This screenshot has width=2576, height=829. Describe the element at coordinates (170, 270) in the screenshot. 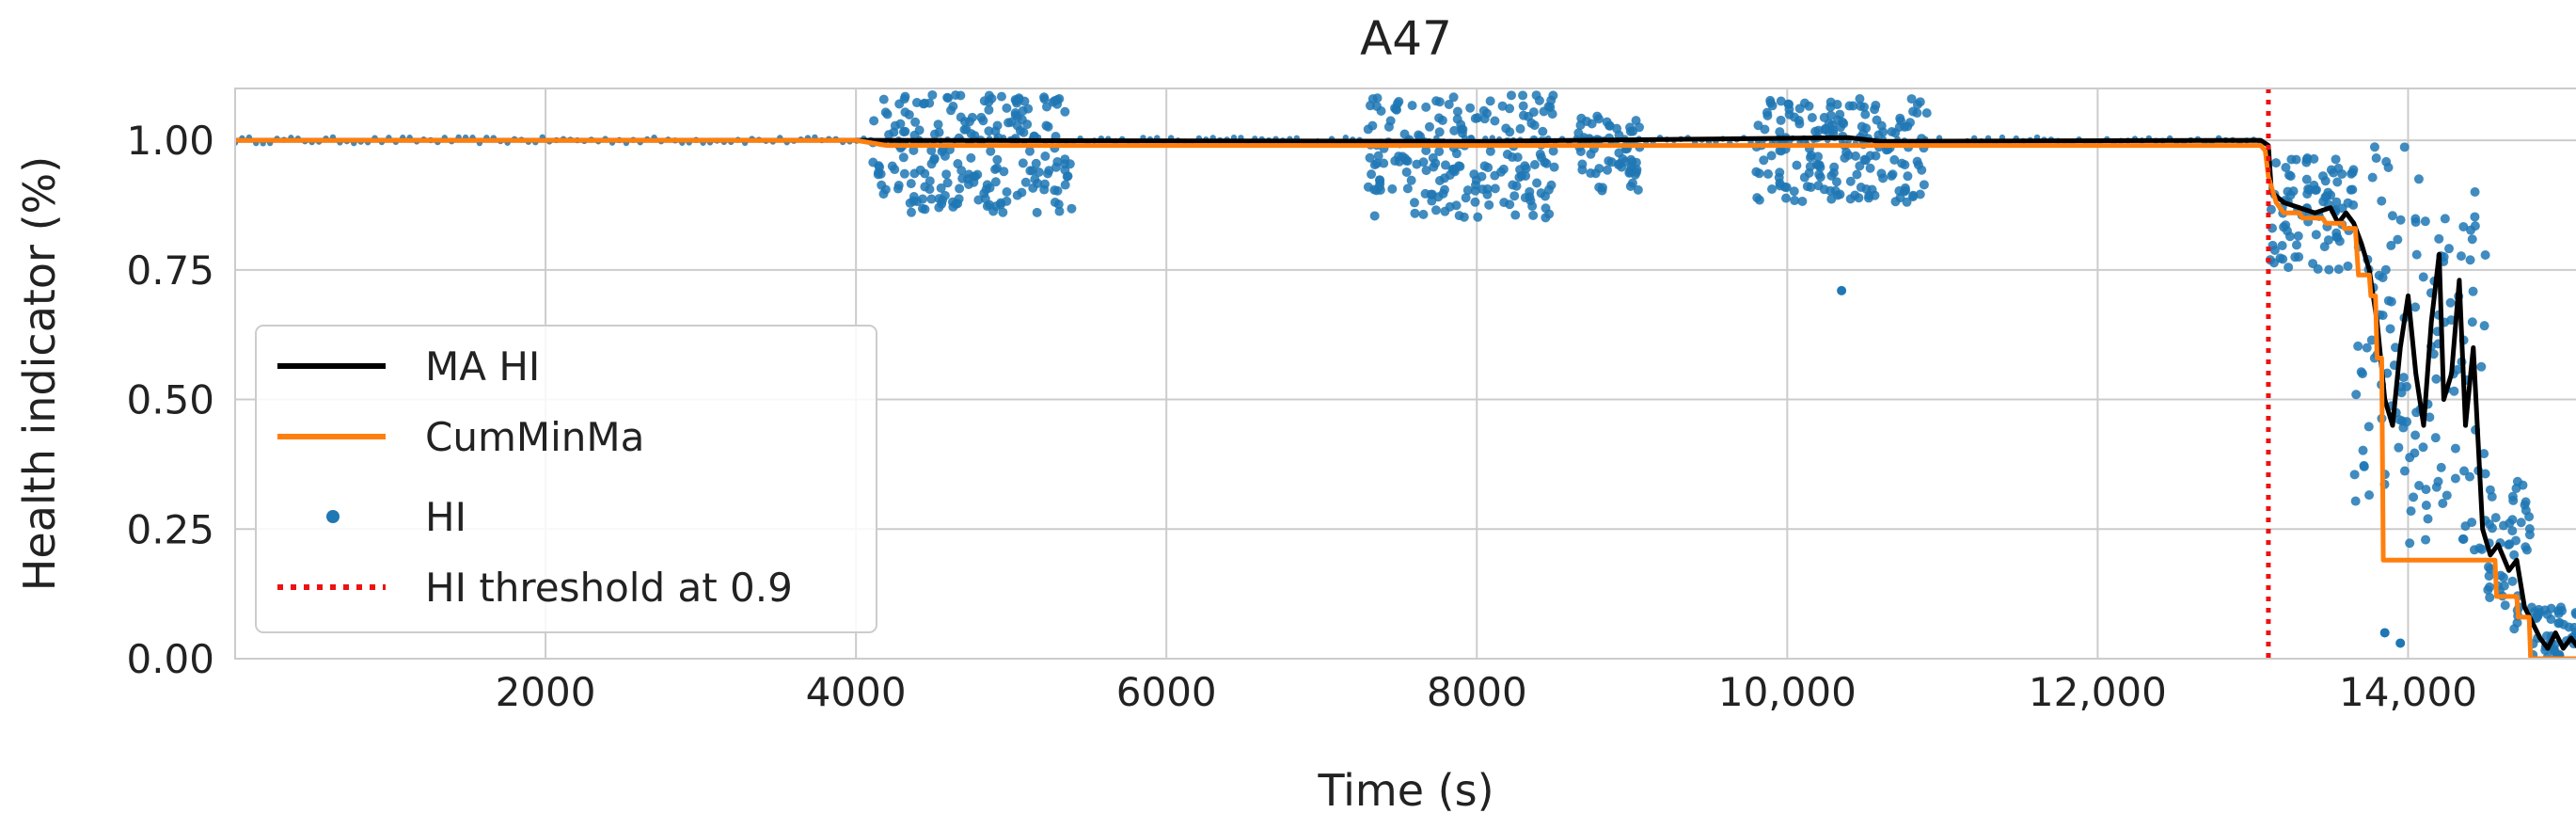

I see `y-tick-label: 0.75` at that location.